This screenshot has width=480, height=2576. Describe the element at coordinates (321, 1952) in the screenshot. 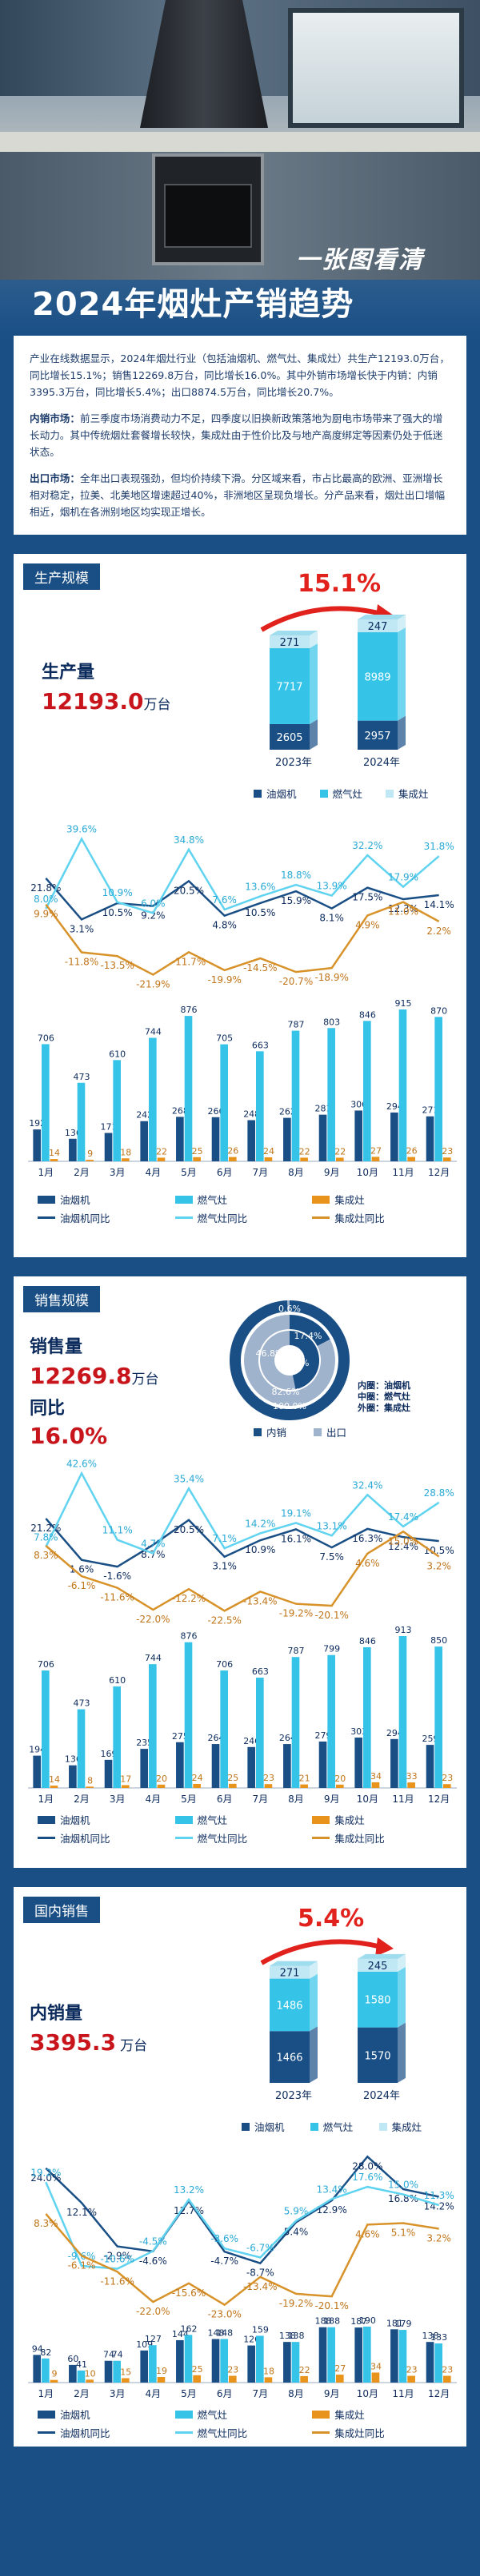

I see `growth-arrow` at that location.